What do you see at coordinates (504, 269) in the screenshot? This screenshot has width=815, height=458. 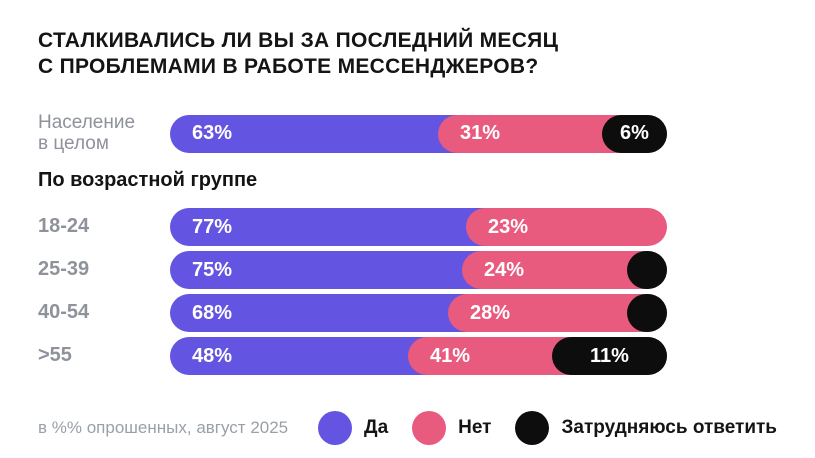 I see `percent-label-no: 24%` at bounding box center [504, 269].